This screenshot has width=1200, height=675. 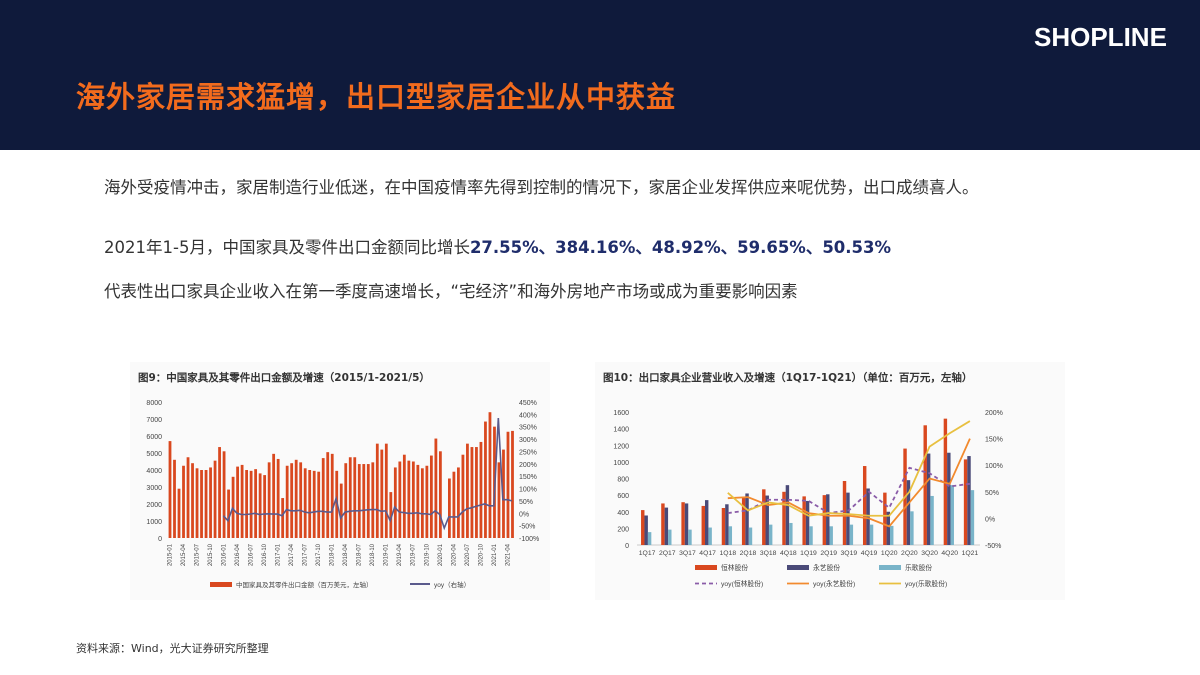 What do you see at coordinates (224, 554) in the screenshot?
I see `x-tick-label: 2016-01` at bounding box center [224, 554].